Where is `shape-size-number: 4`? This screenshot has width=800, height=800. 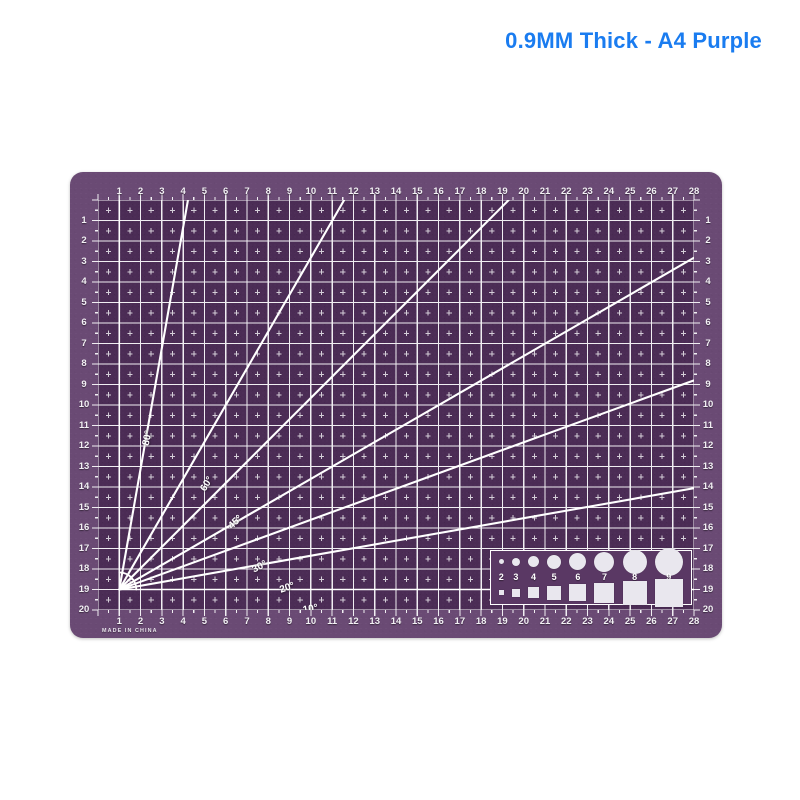 shape-size-number: 4 is located at coordinates (534, 576).